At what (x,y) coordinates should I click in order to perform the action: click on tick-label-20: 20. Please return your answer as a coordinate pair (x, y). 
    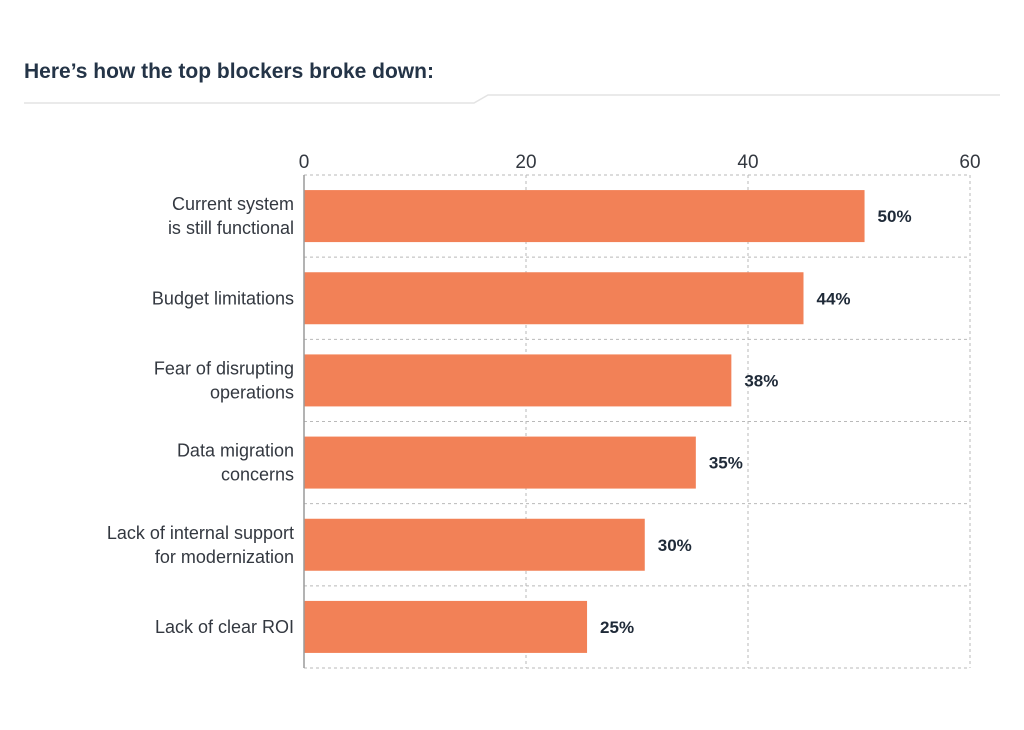
    Looking at the image, I should click on (525, 162).